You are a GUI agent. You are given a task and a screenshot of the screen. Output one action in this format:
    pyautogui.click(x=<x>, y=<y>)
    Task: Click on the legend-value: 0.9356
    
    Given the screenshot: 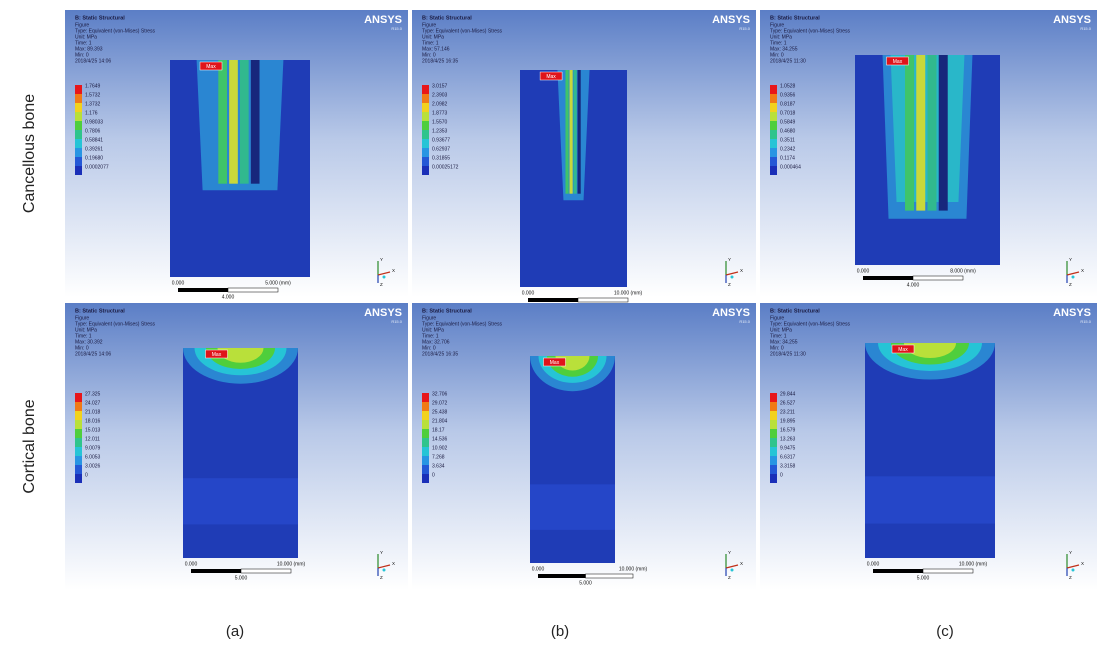 What is the action you would take?
    pyautogui.click(x=788, y=95)
    